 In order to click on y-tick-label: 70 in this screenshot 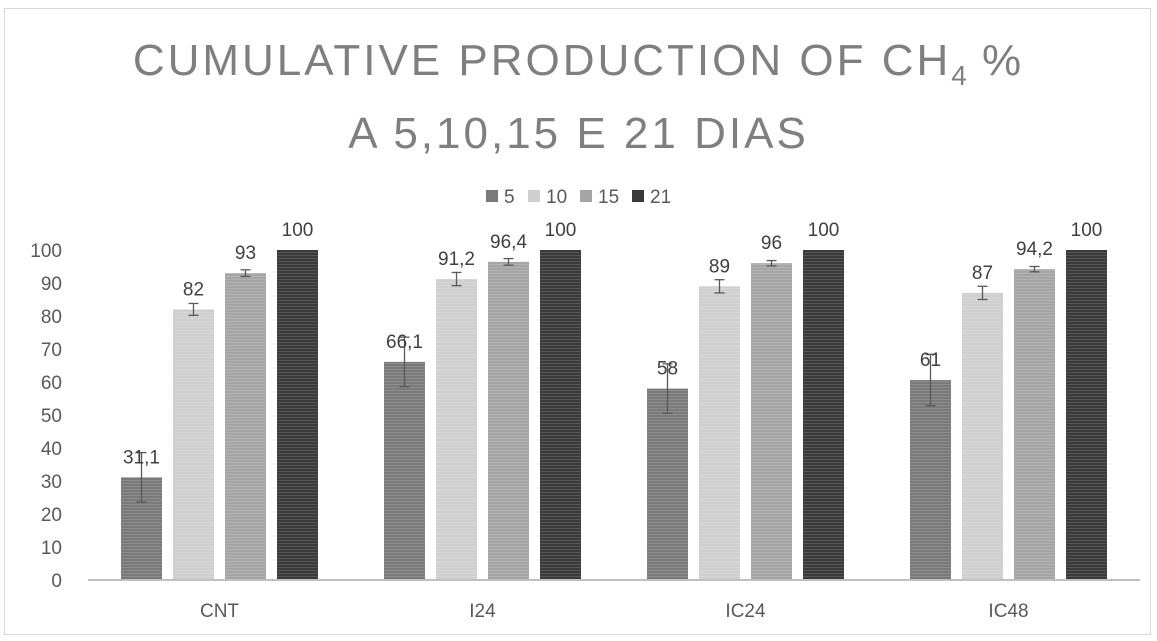, I will do `click(51, 350)`.